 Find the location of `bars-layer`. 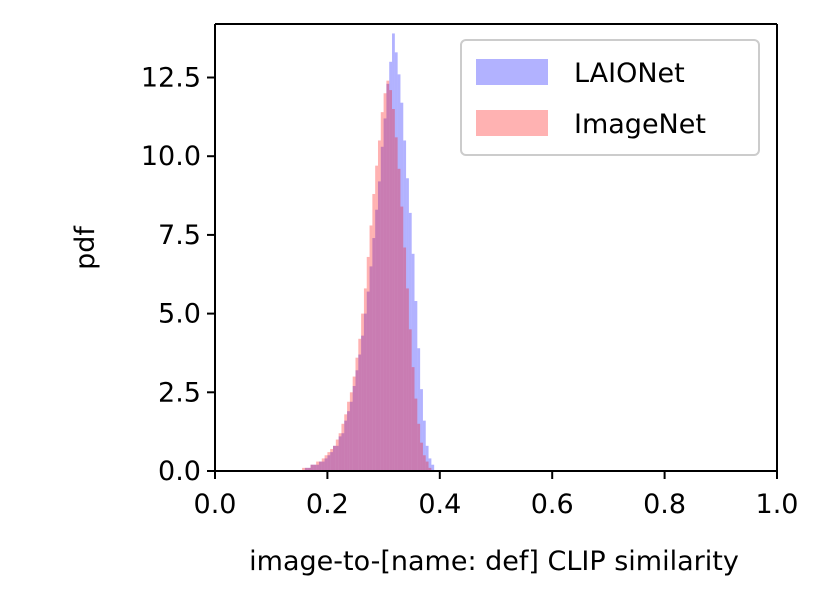

bars-layer is located at coordinates (368, 252).